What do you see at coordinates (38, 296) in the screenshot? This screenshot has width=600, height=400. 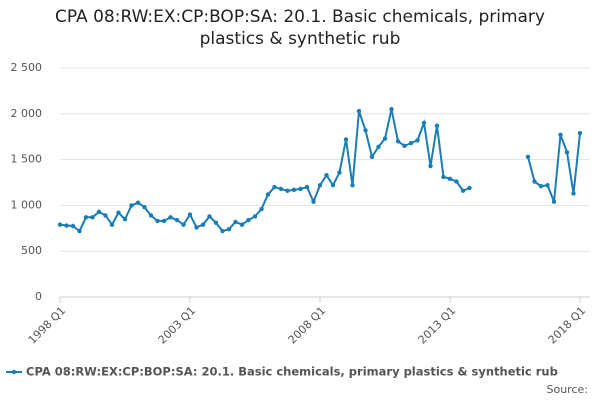 I see `y-tick-label: 0` at bounding box center [38, 296].